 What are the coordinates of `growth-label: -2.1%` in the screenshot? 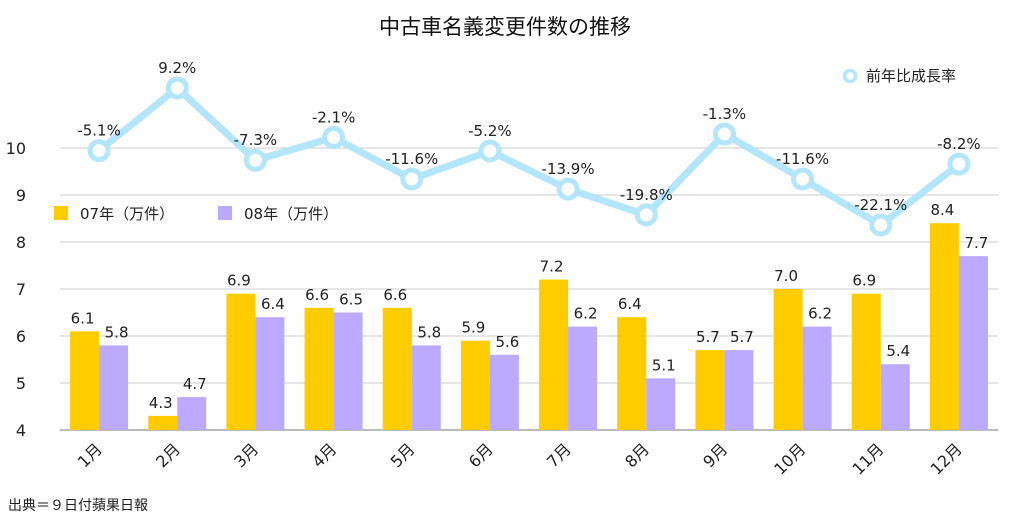 It's located at (334, 117).